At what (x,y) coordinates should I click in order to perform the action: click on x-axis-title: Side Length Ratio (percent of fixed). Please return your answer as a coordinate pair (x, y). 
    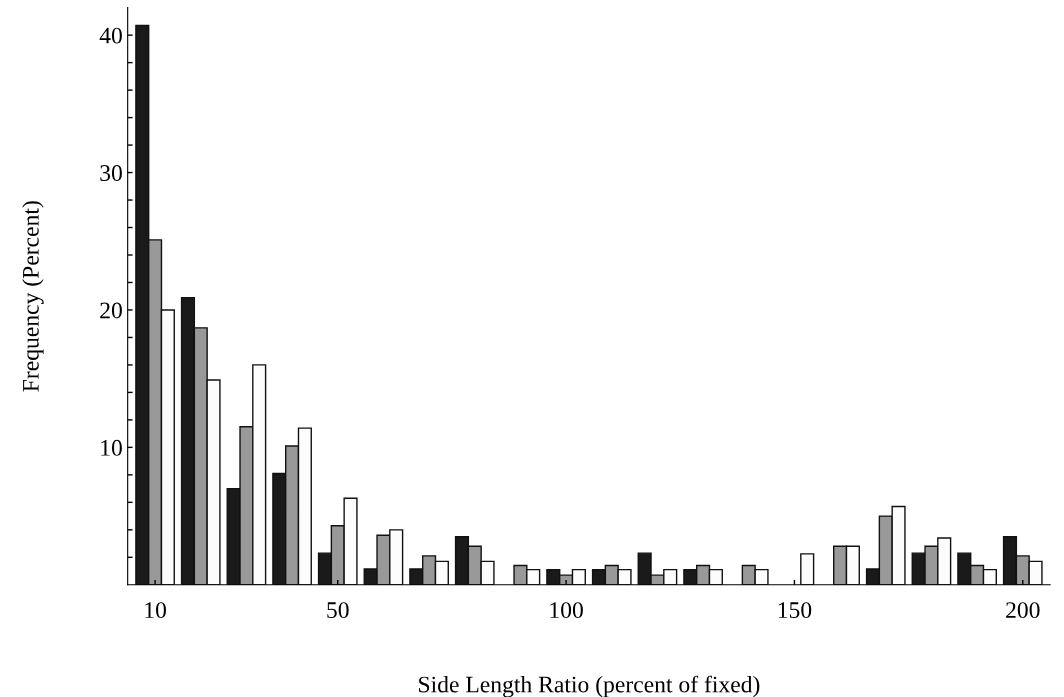
    Looking at the image, I should click on (589, 686).